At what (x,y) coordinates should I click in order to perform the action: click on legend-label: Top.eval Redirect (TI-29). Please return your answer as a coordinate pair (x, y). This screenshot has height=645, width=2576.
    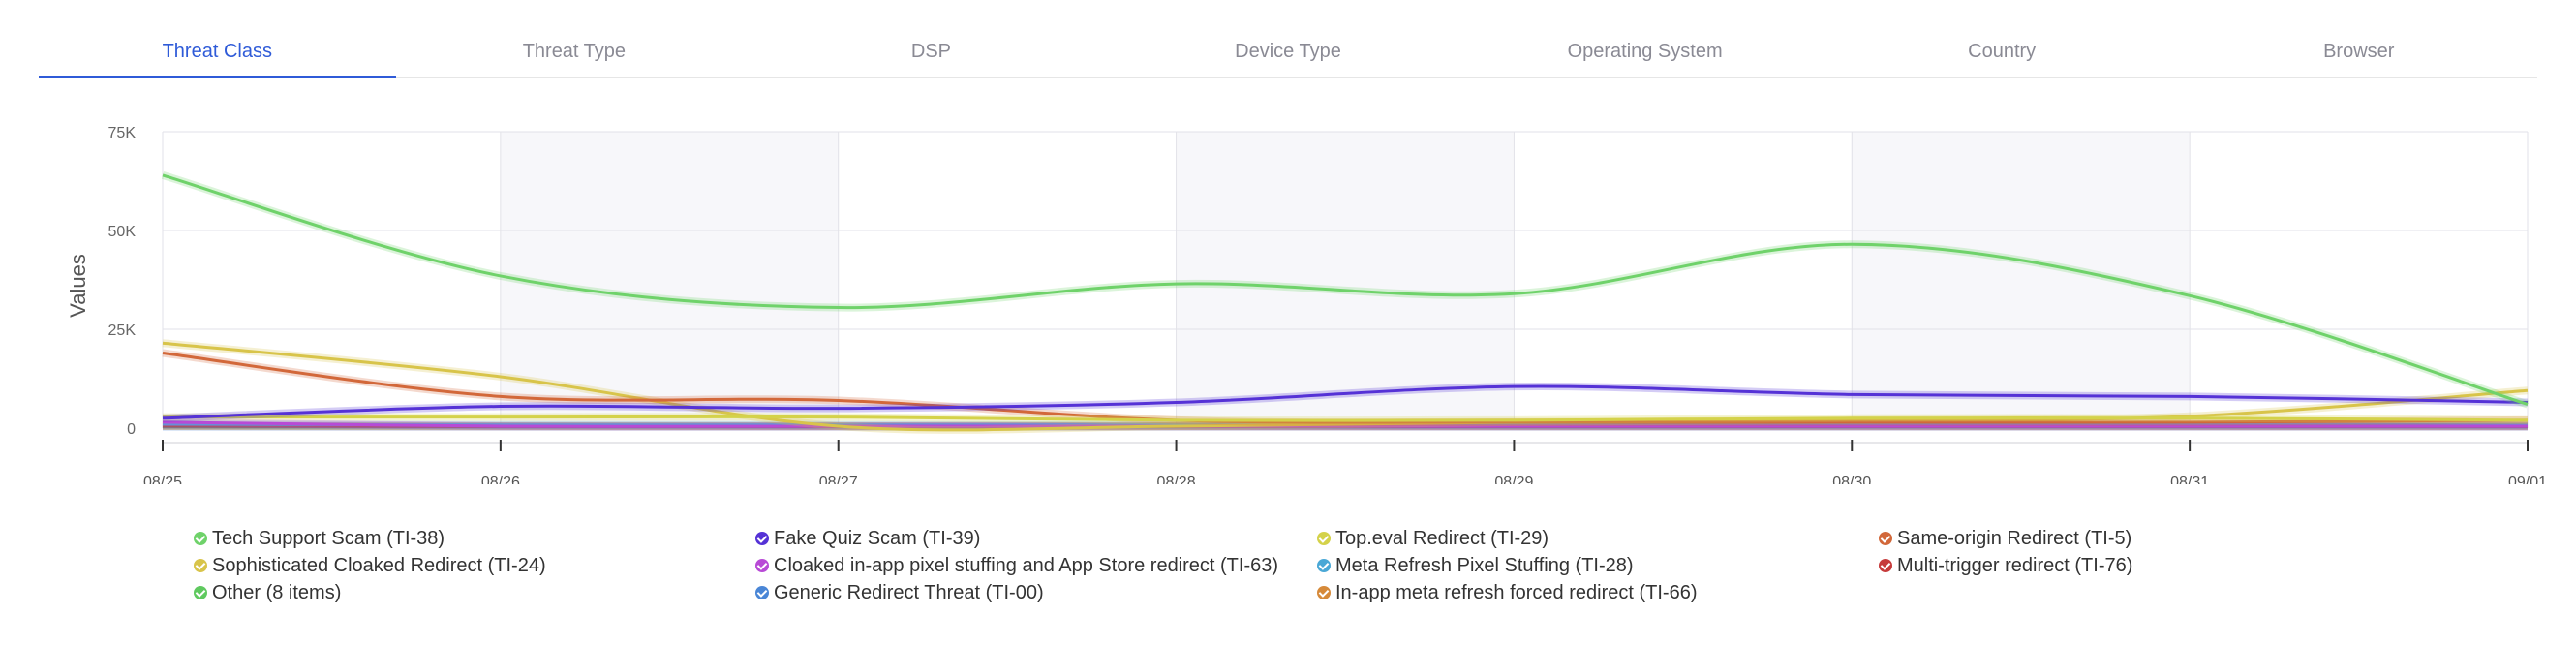
    Looking at the image, I should click on (1442, 538).